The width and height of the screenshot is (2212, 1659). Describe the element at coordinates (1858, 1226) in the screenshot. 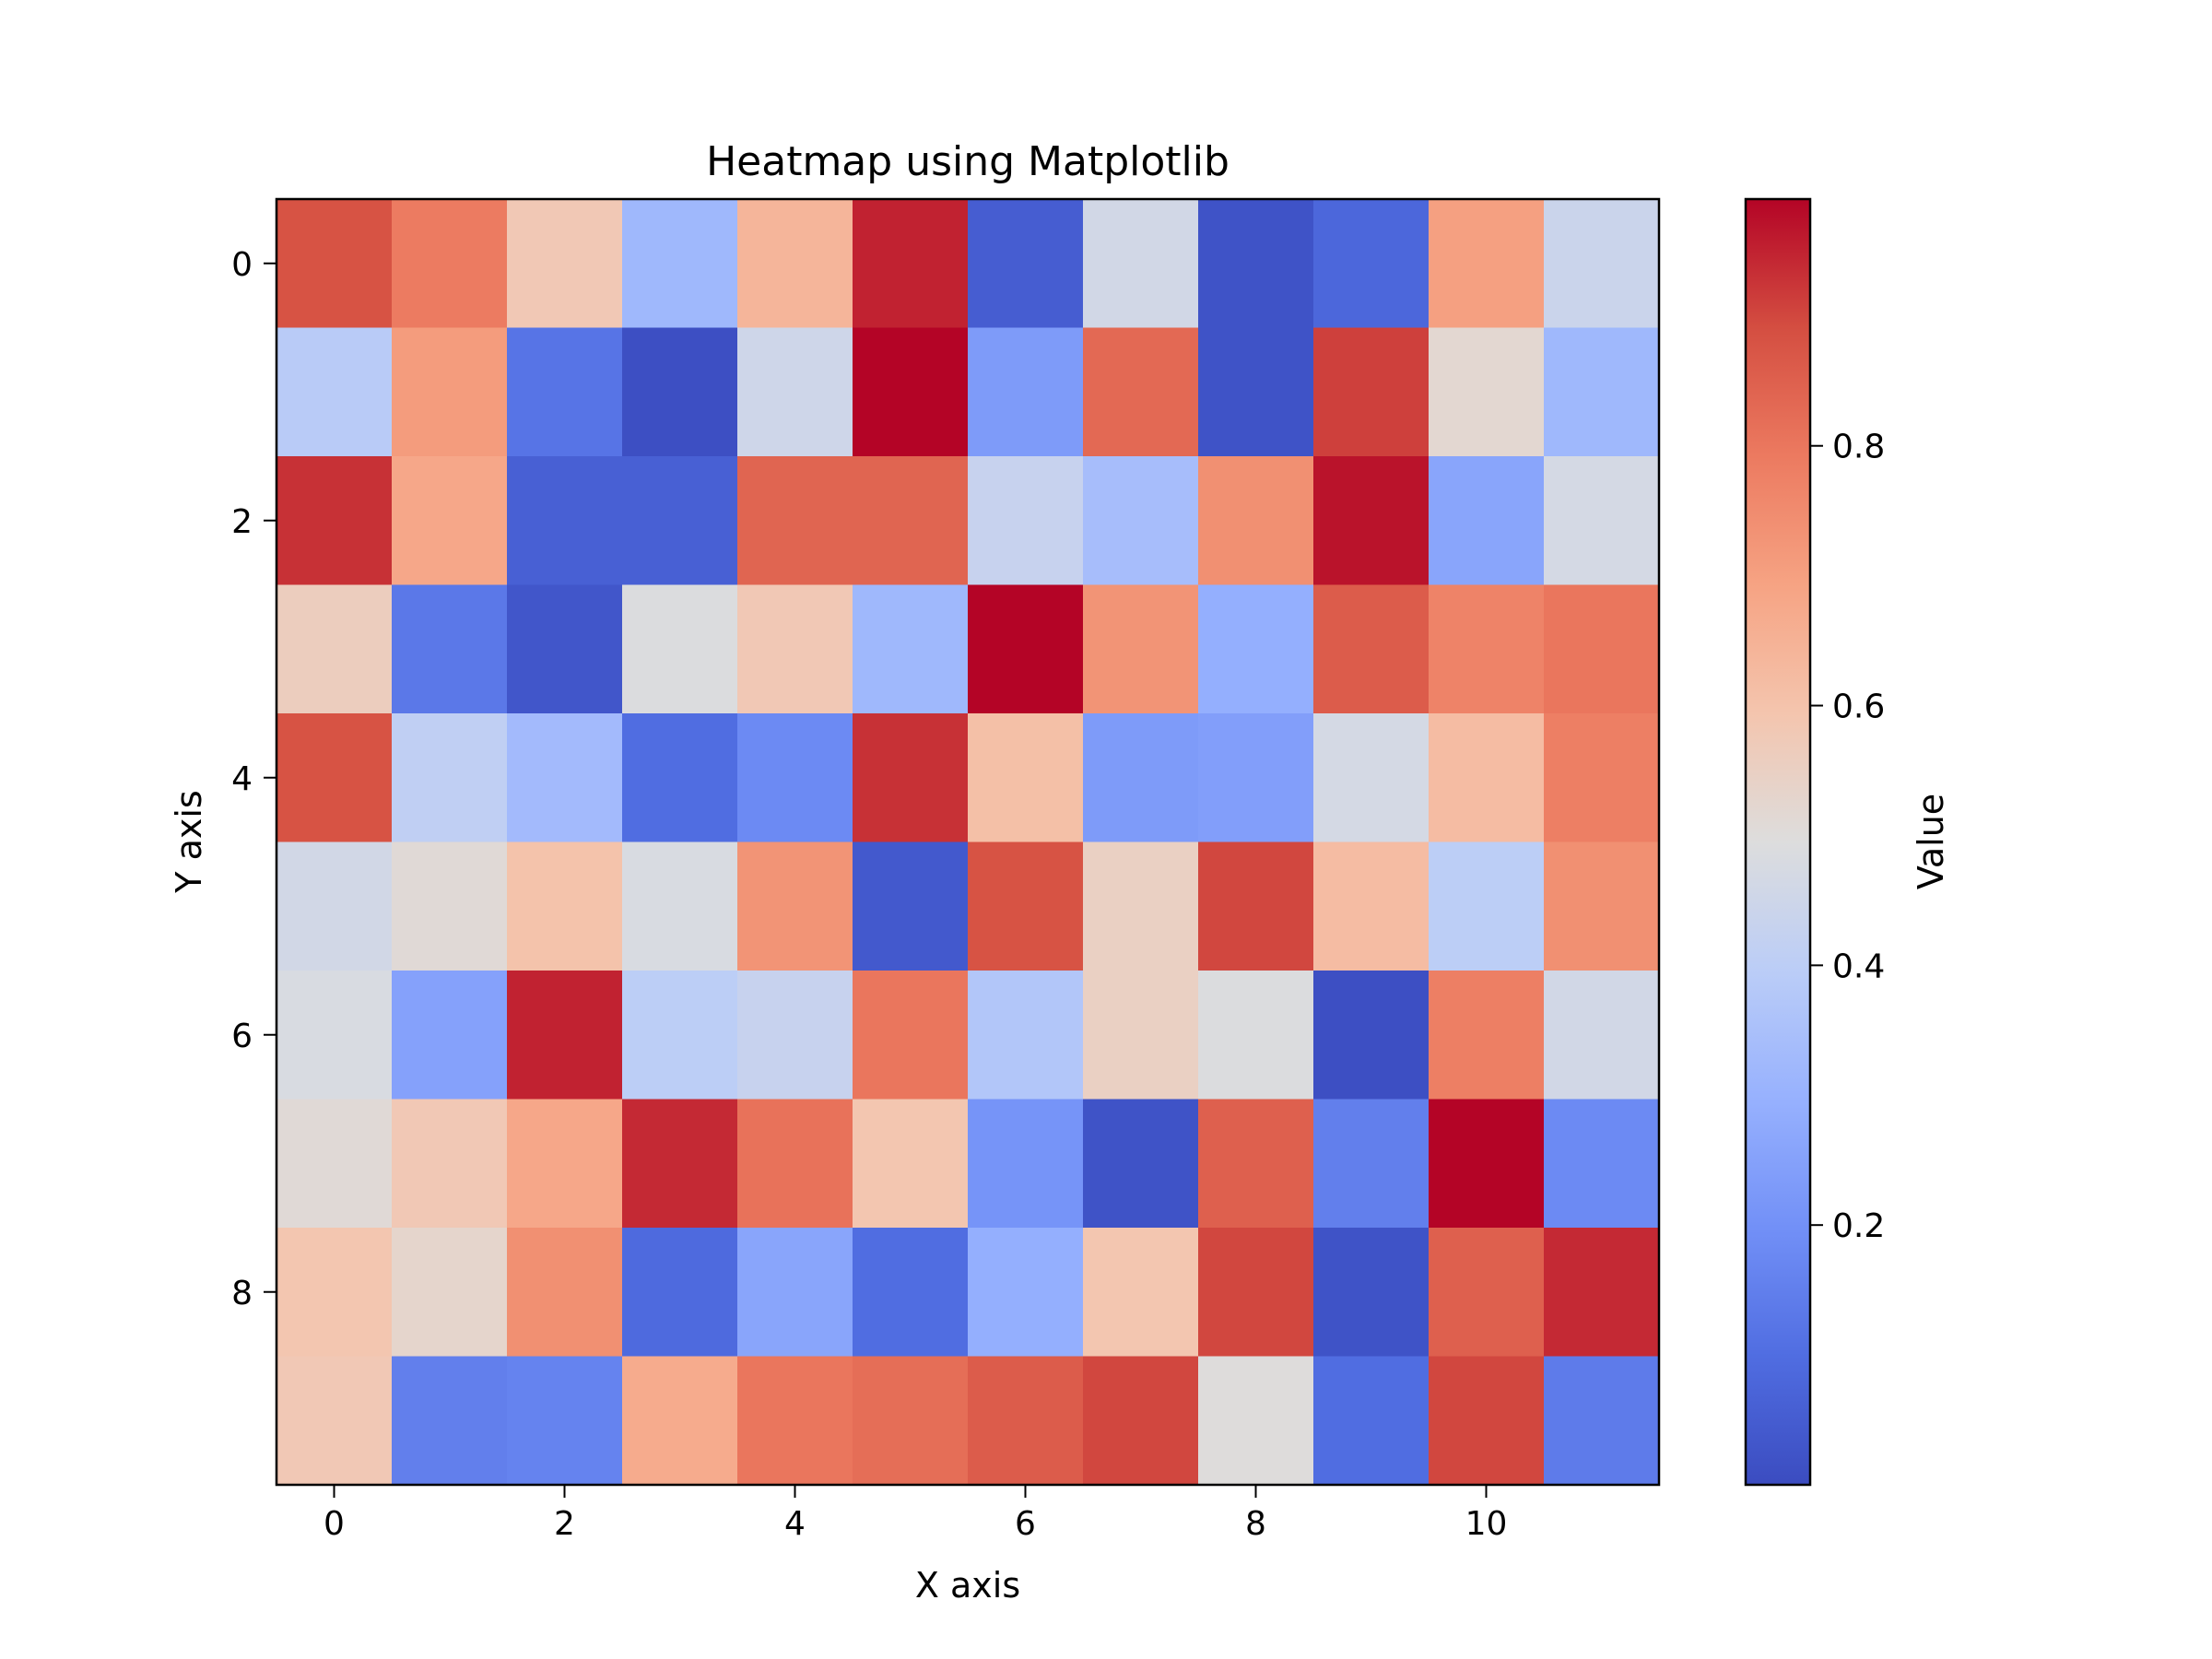

I see `colorbar-tick-label: 0.2` at that location.